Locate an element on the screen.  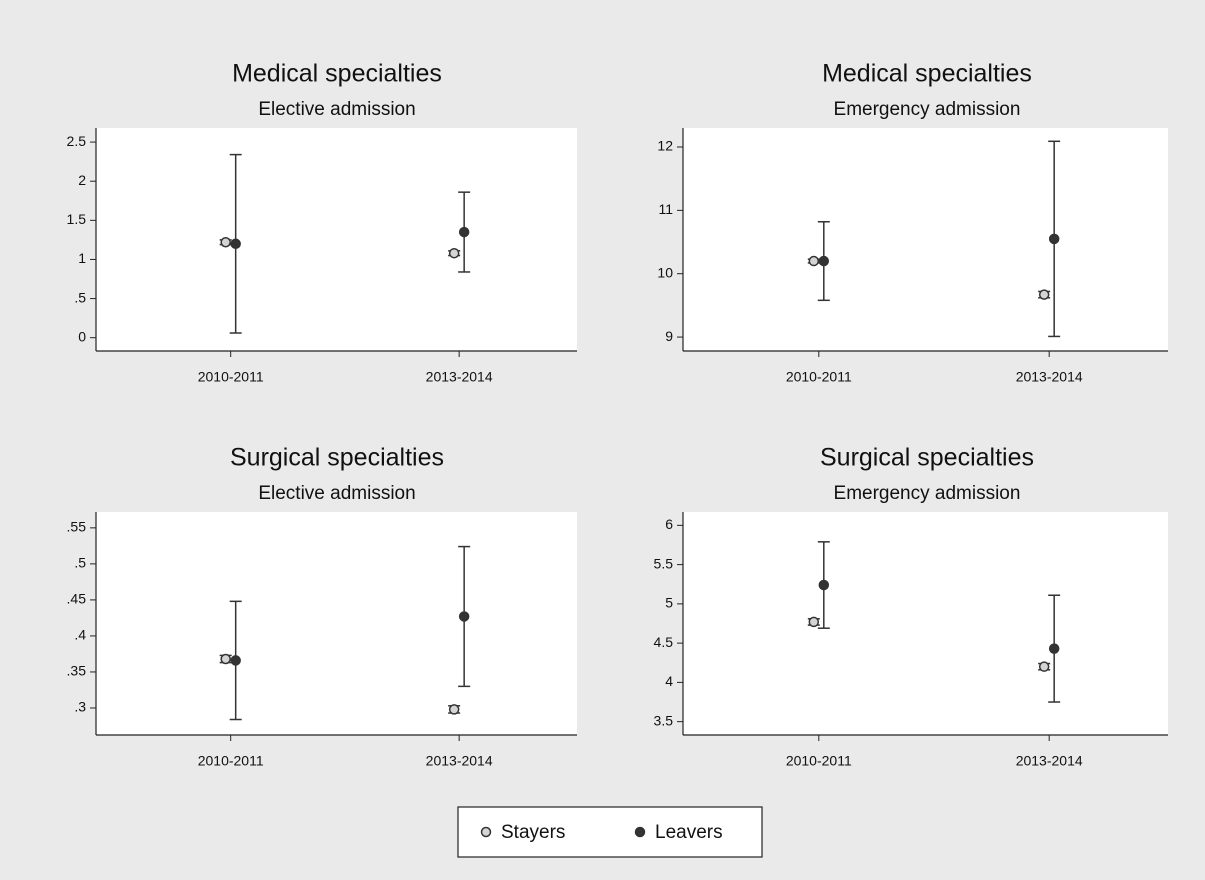
legend-box is located at coordinates (610, 832).